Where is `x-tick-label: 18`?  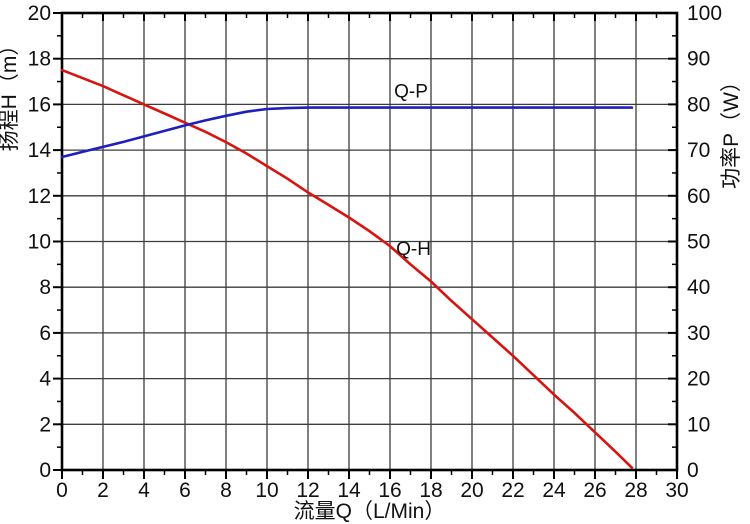
x-tick-label: 18 is located at coordinates (430, 490).